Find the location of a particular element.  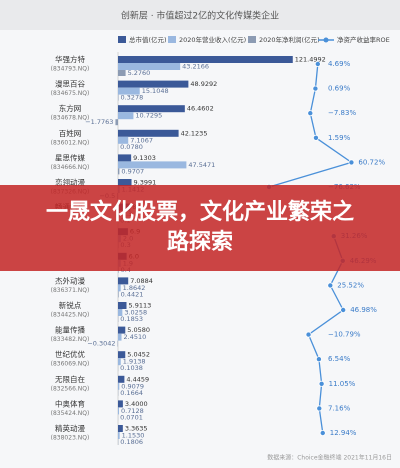

banner-text: 一晟文化股票，文化产业繁荣之路探索 is located at coordinates (199, 227).